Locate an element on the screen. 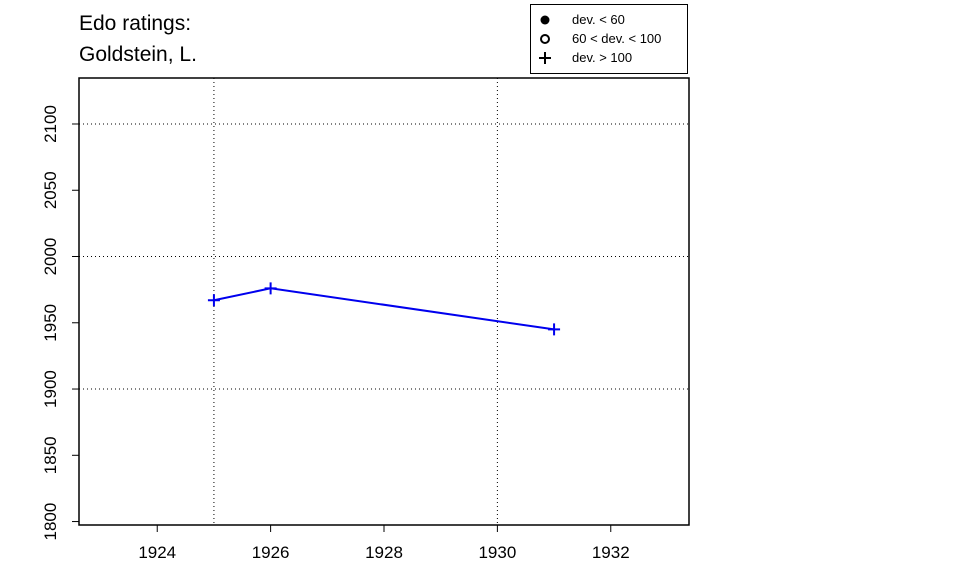  x-tick-label: 1930 is located at coordinates (497, 552).